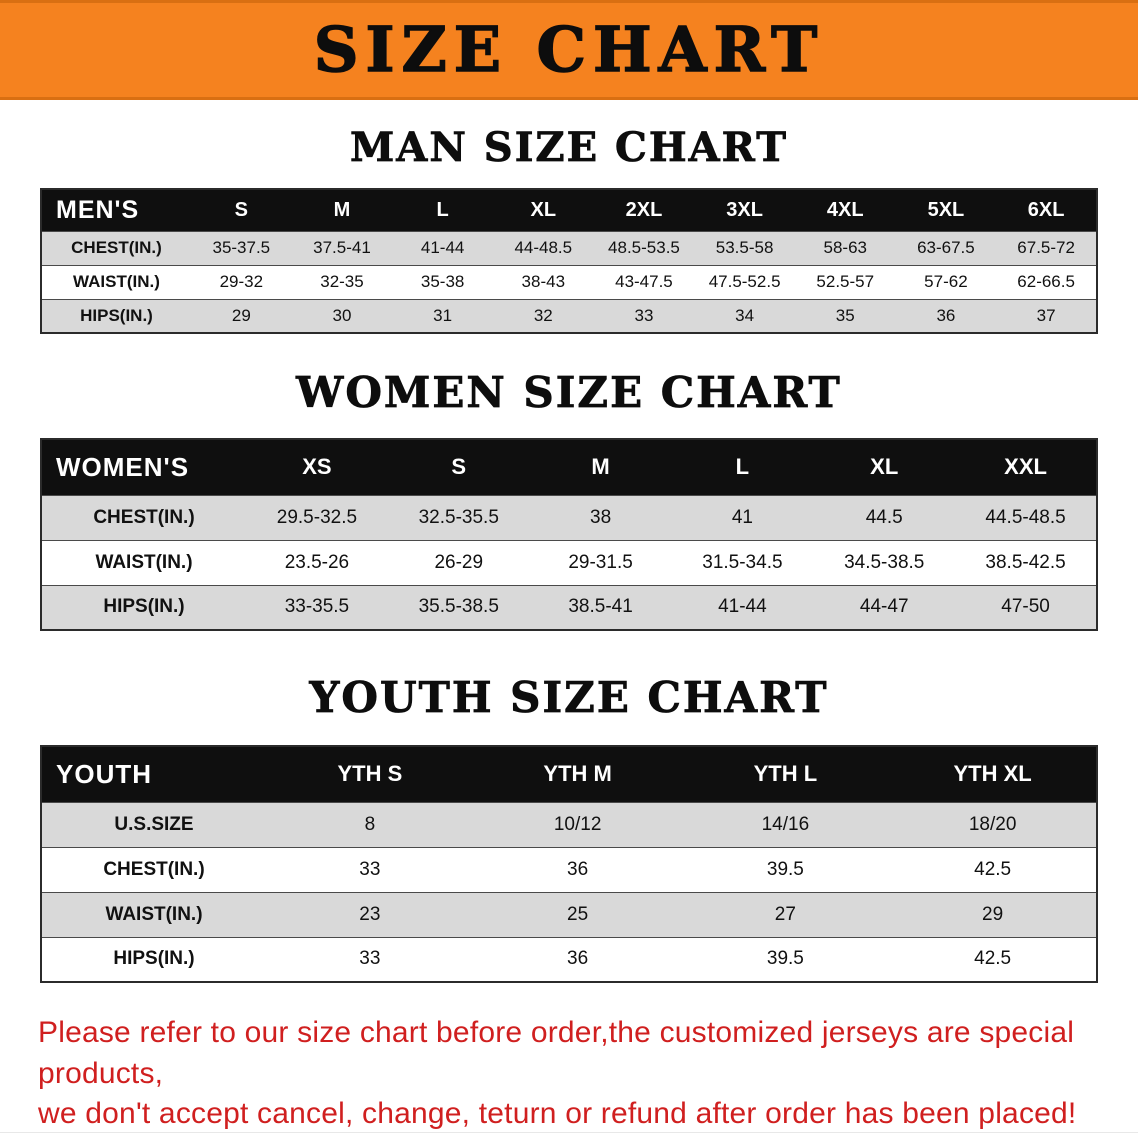 The height and width of the screenshot is (1135, 1138). Describe the element at coordinates (569, 147) in the screenshot. I see `men-section-heading: MAN SIZE CHART` at that location.